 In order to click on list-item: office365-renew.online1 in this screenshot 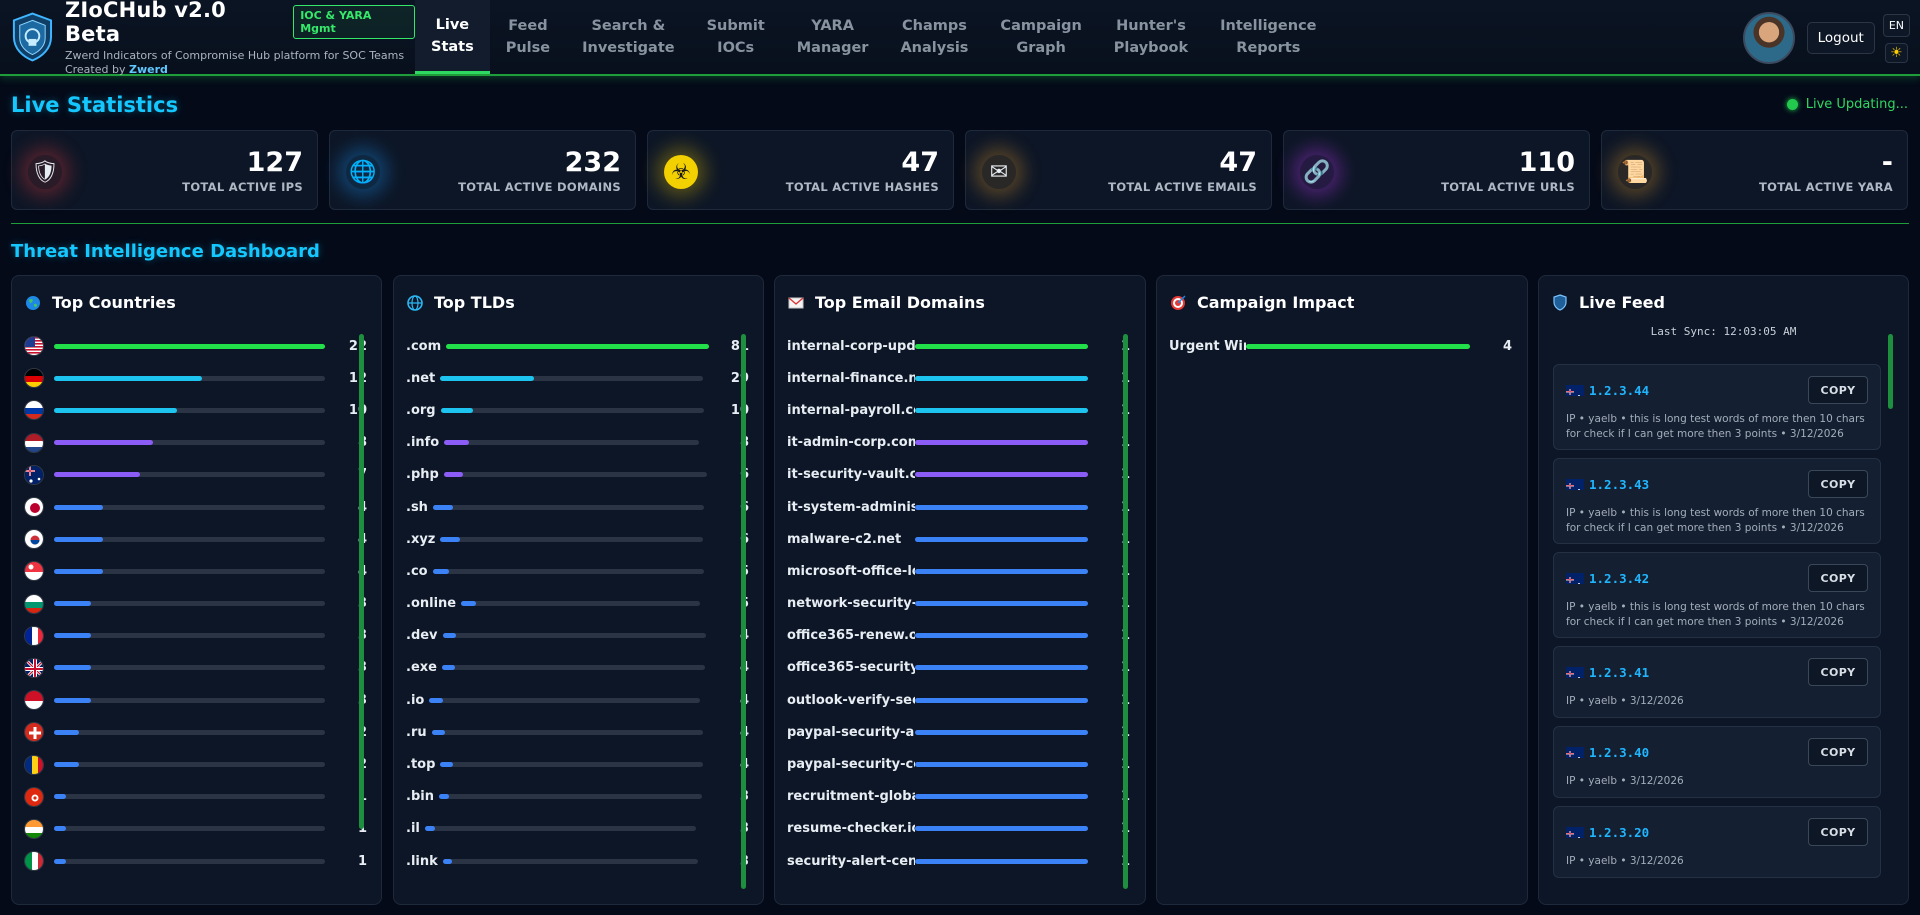, I will do `click(958, 636)`.